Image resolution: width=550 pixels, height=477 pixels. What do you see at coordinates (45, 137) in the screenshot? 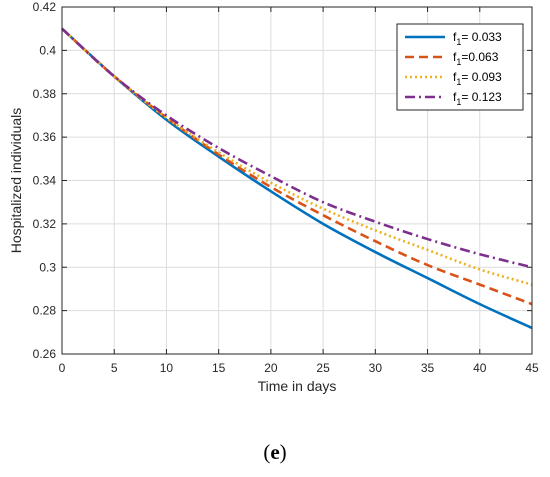
I see `y-tick-label: 0.36` at bounding box center [45, 137].